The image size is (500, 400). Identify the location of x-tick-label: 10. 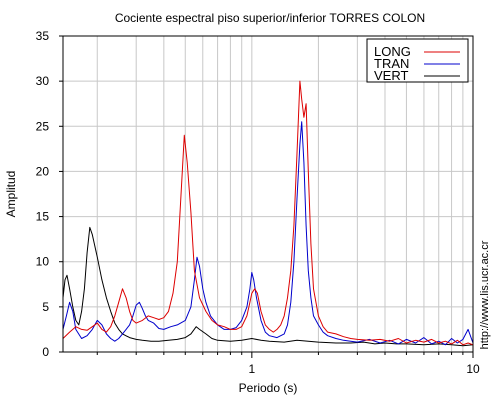
(473, 369).